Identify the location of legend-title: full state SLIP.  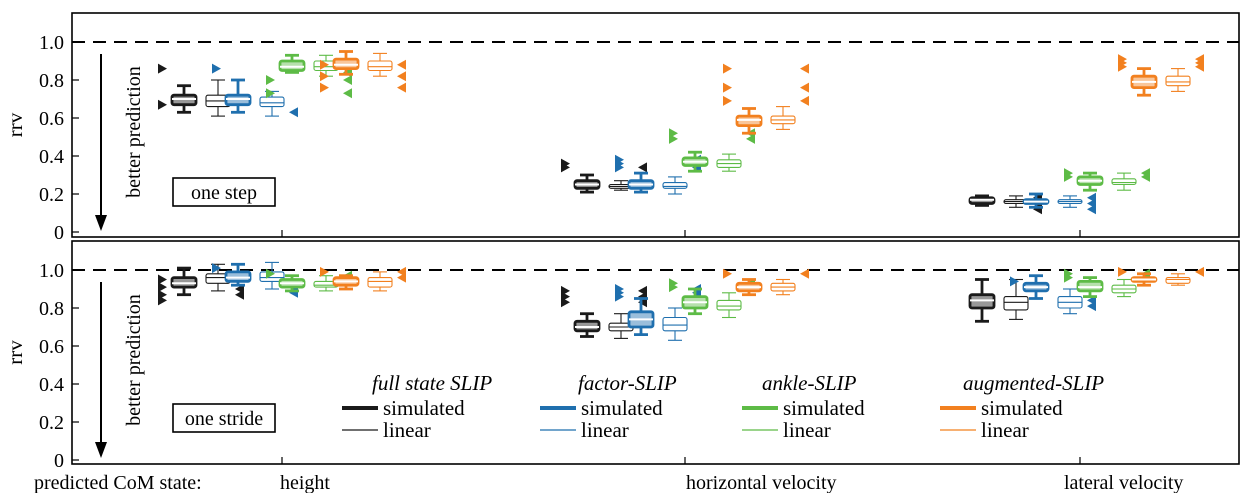
(432, 383).